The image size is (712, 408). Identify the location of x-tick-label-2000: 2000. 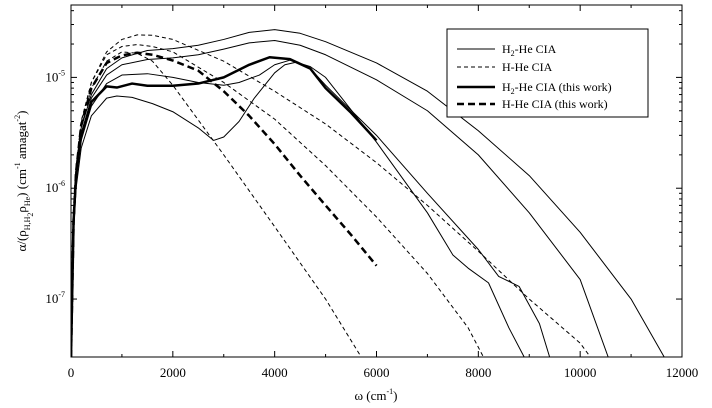
(173, 372).